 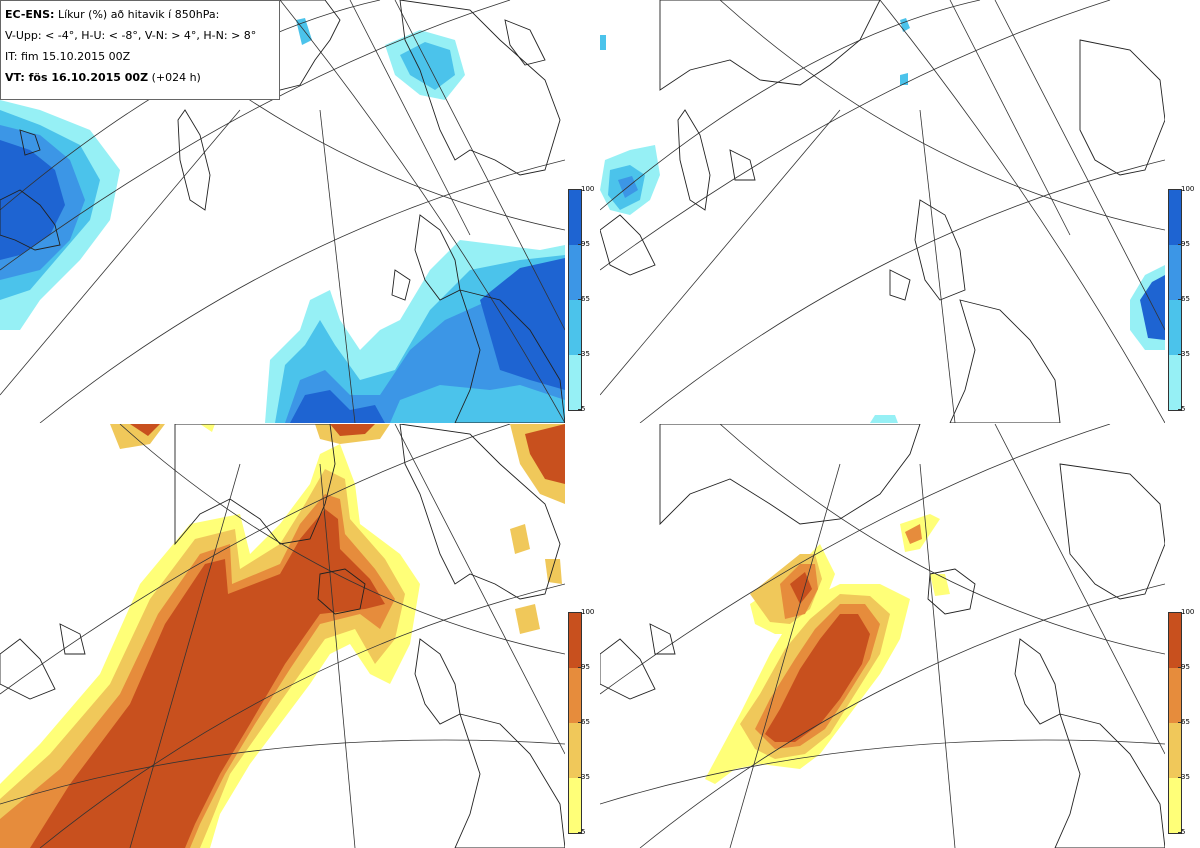 I want to click on valid-time: VT: fös 16.10.2015 00Z, so click(x=77, y=77).